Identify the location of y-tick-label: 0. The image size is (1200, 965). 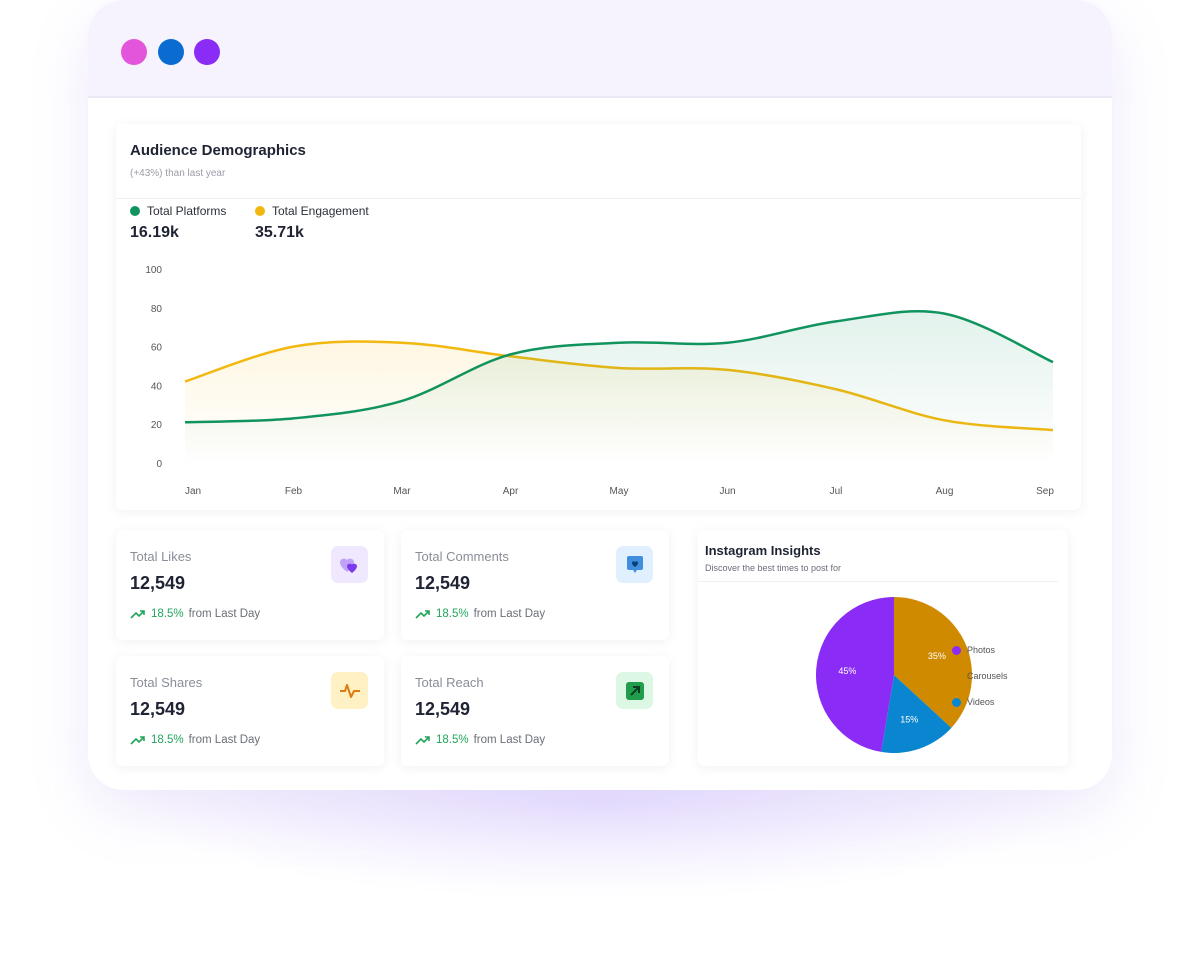
(159, 464).